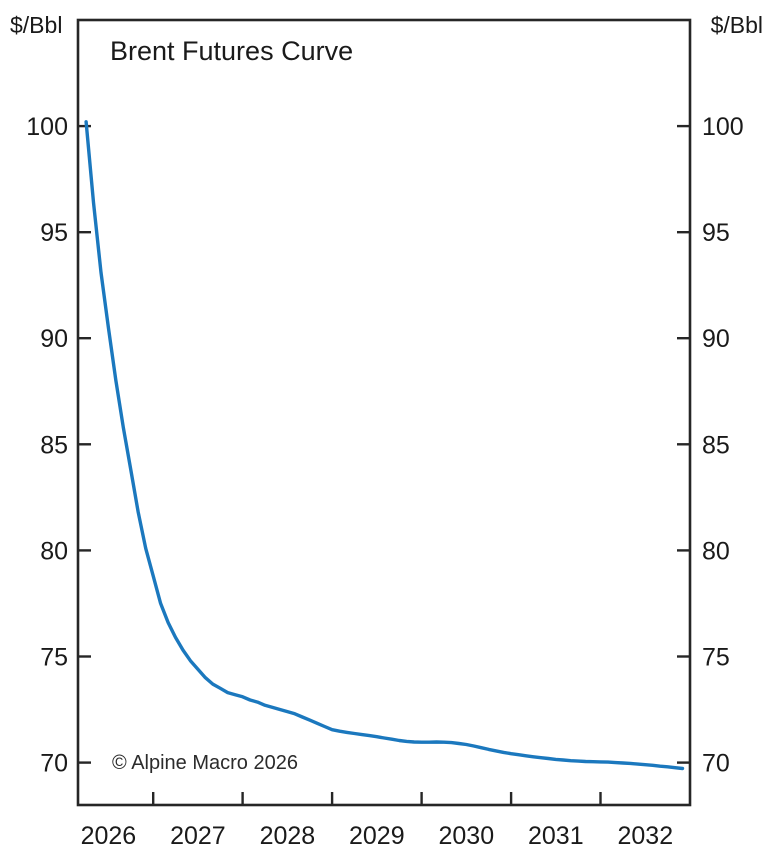  What do you see at coordinates (109, 836) in the screenshot?
I see `x-axis-year-label: 2026` at bounding box center [109, 836].